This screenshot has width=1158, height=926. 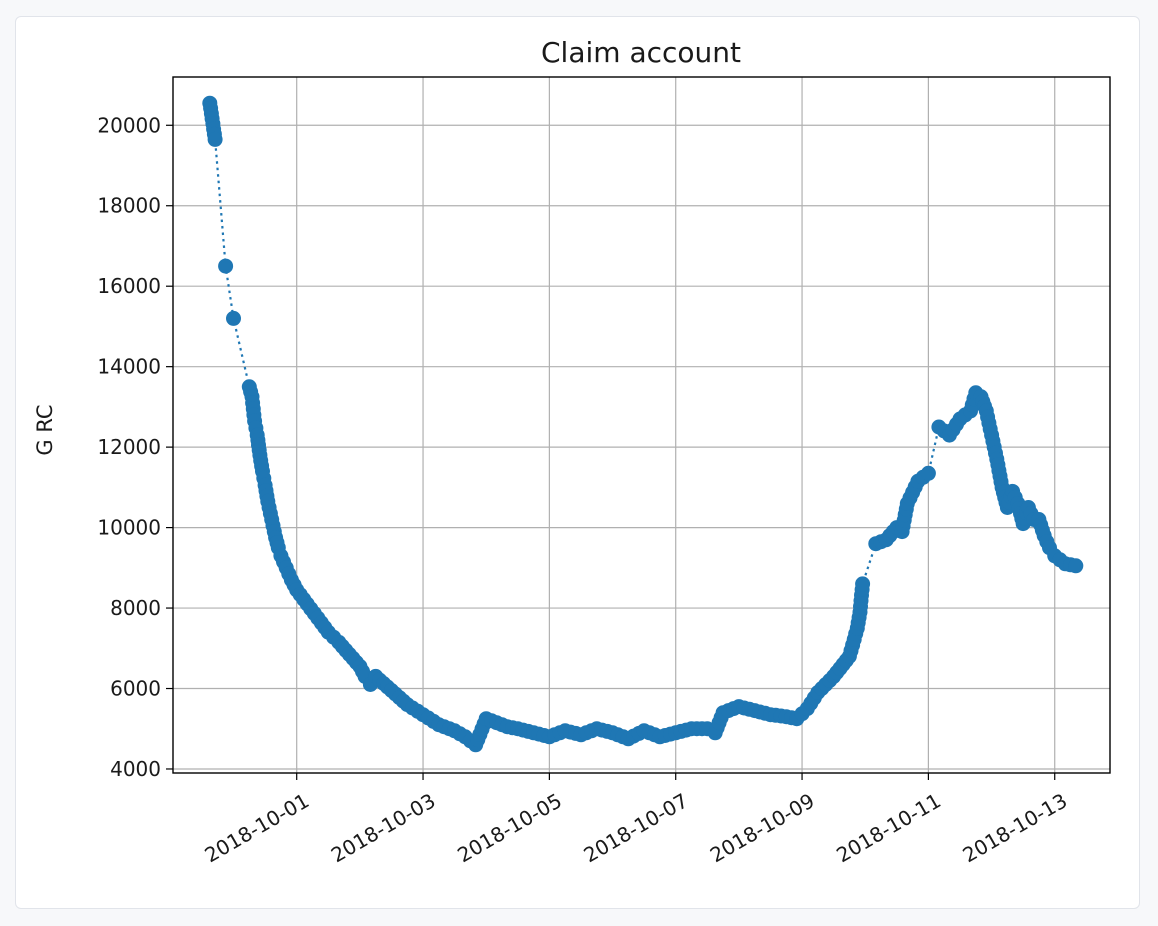 I want to click on x-tick-label: 2018-10-01, so click(x=257, y=827).